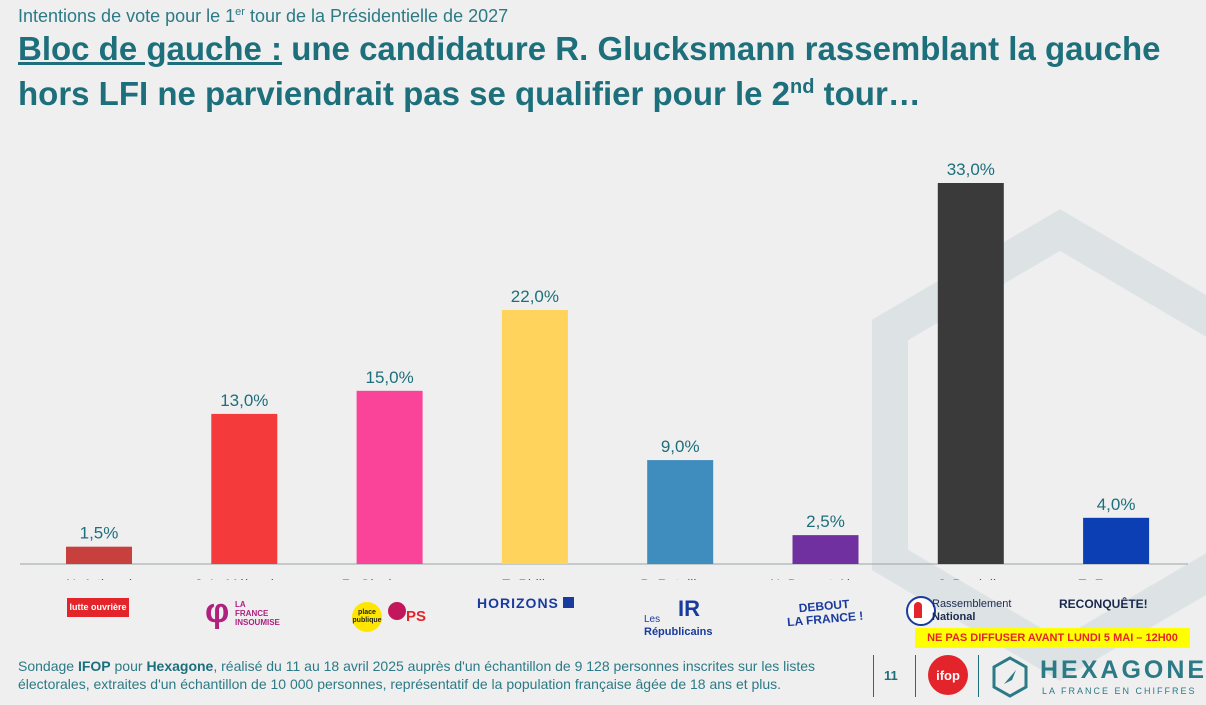 The image size is (1206, 705). I want to click on category-label-2: R. Glucksmann, so click(390, 578).